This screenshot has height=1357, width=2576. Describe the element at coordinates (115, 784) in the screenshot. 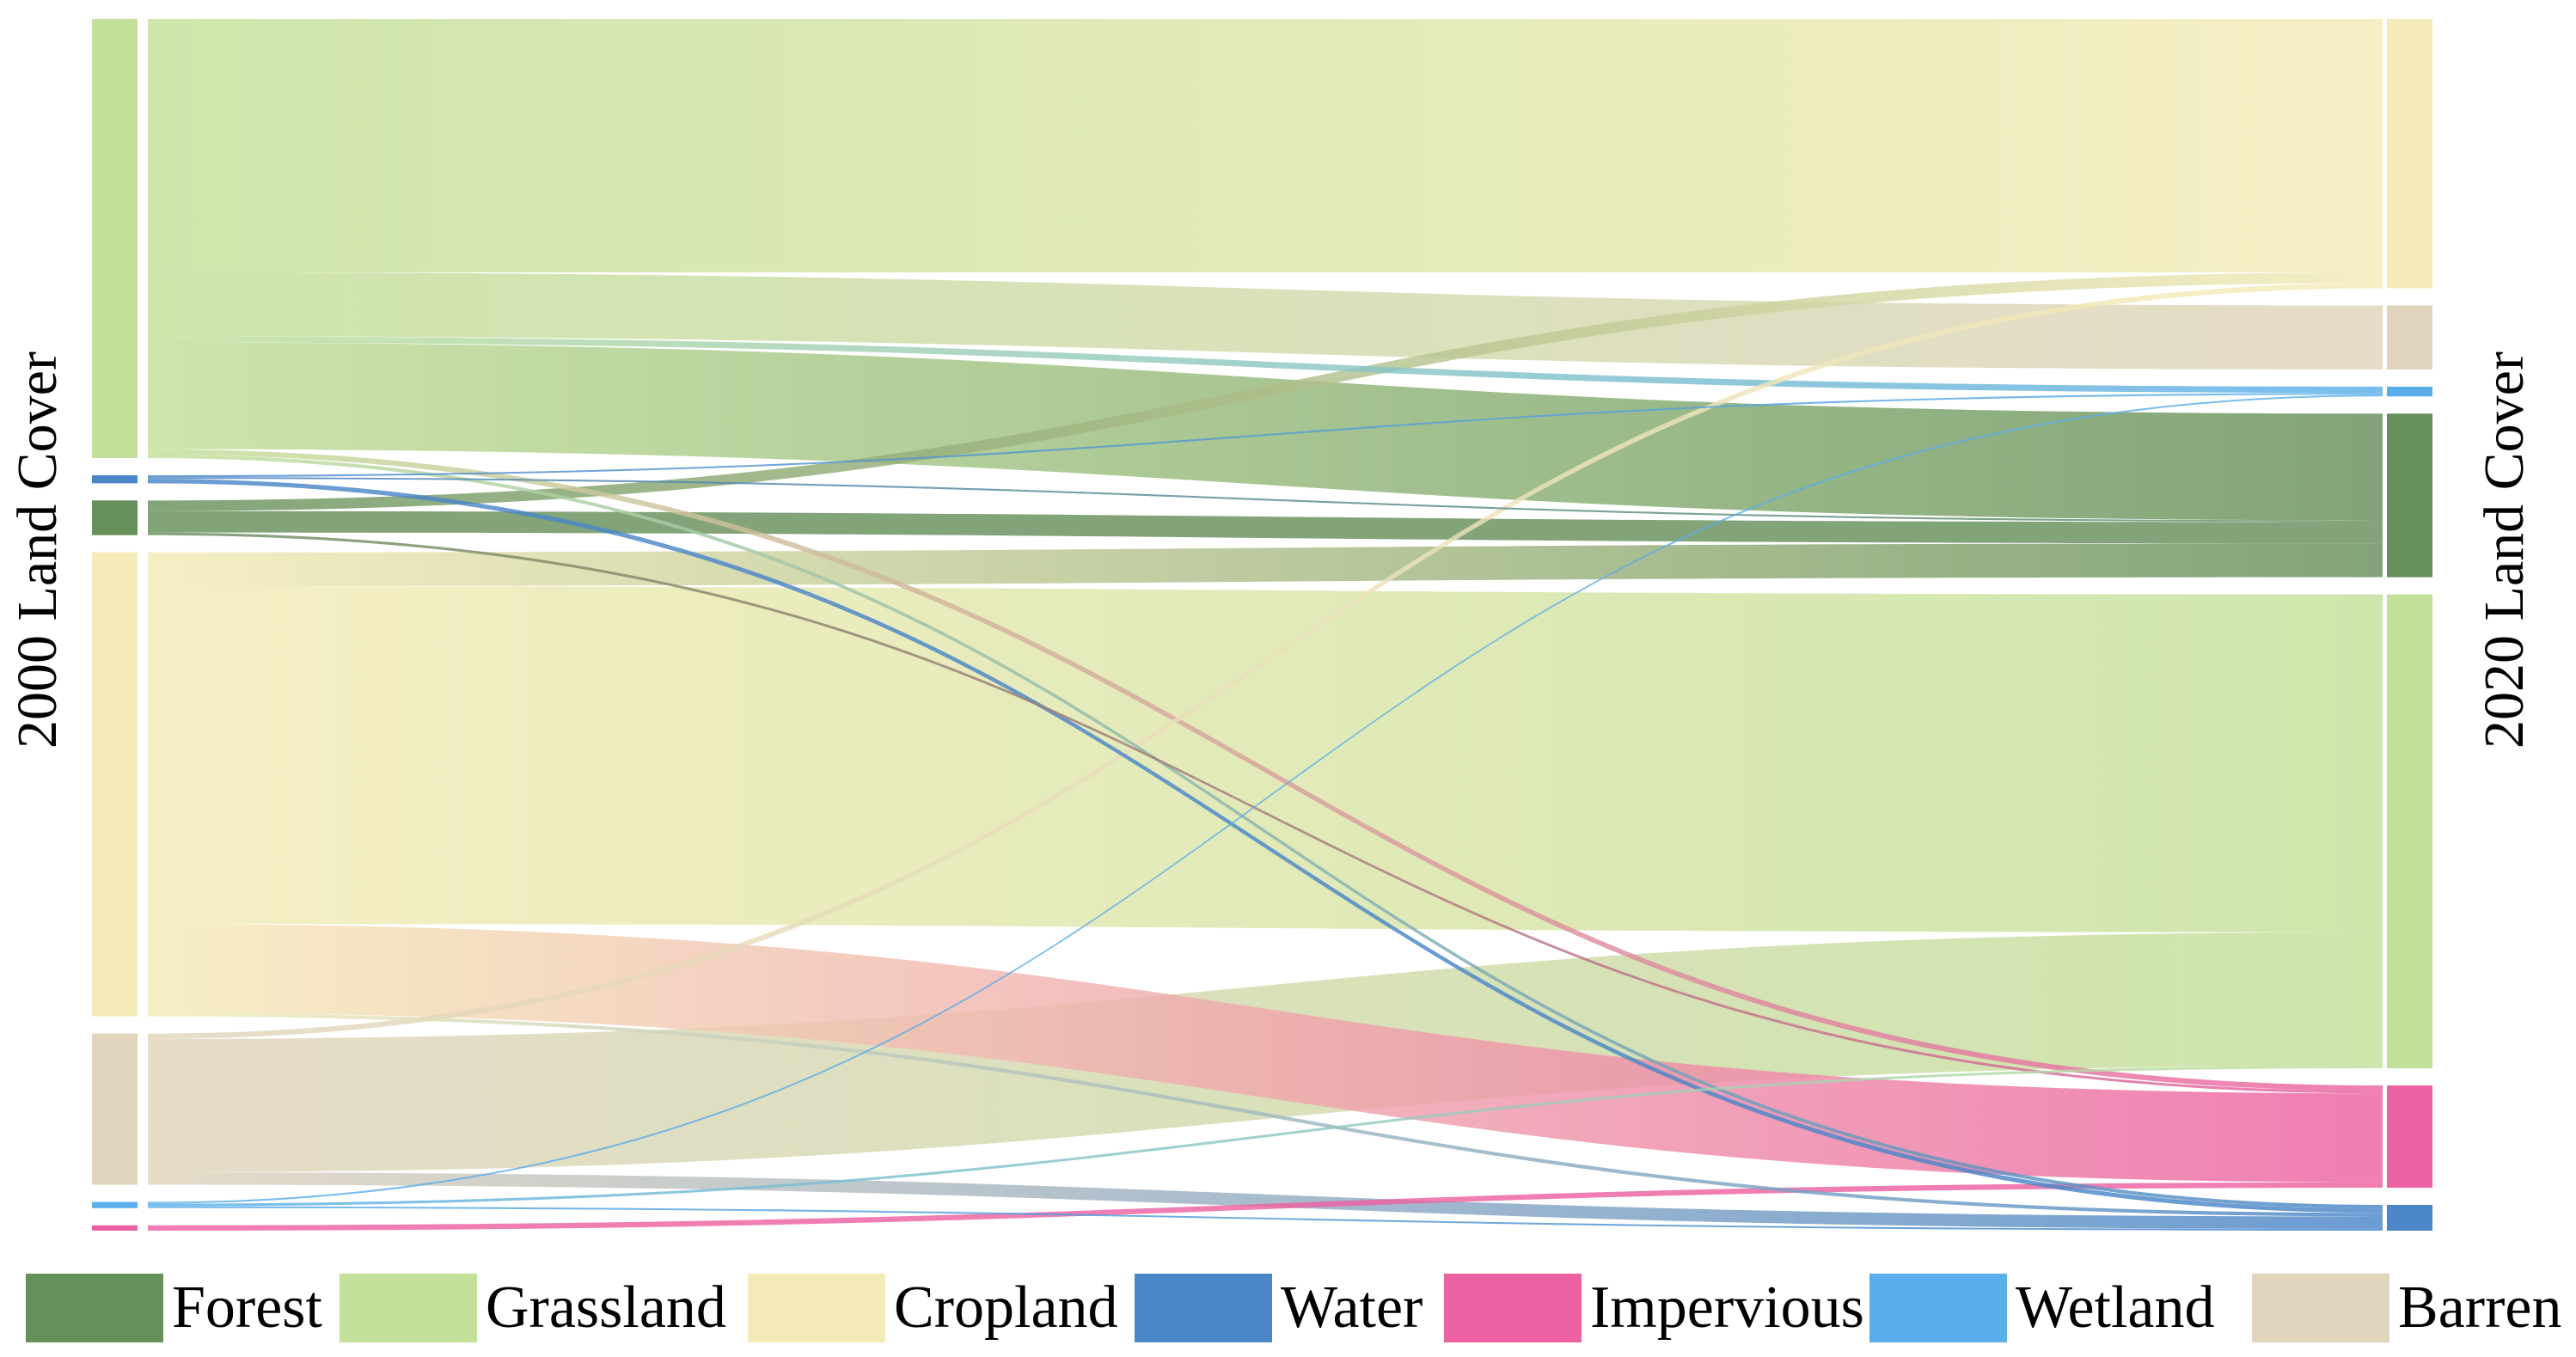

I see `left-node-cropland` at that location.